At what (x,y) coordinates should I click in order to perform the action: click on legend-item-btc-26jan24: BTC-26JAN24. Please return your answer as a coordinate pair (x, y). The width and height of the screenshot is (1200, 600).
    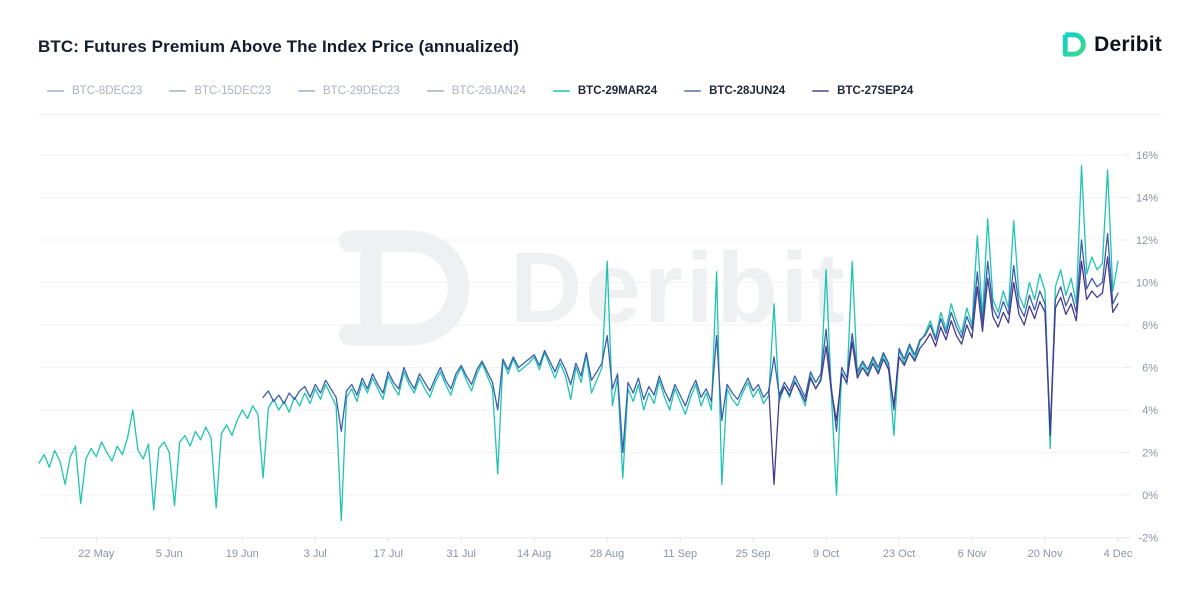
    Looking at the image, I should click on (476, 91).